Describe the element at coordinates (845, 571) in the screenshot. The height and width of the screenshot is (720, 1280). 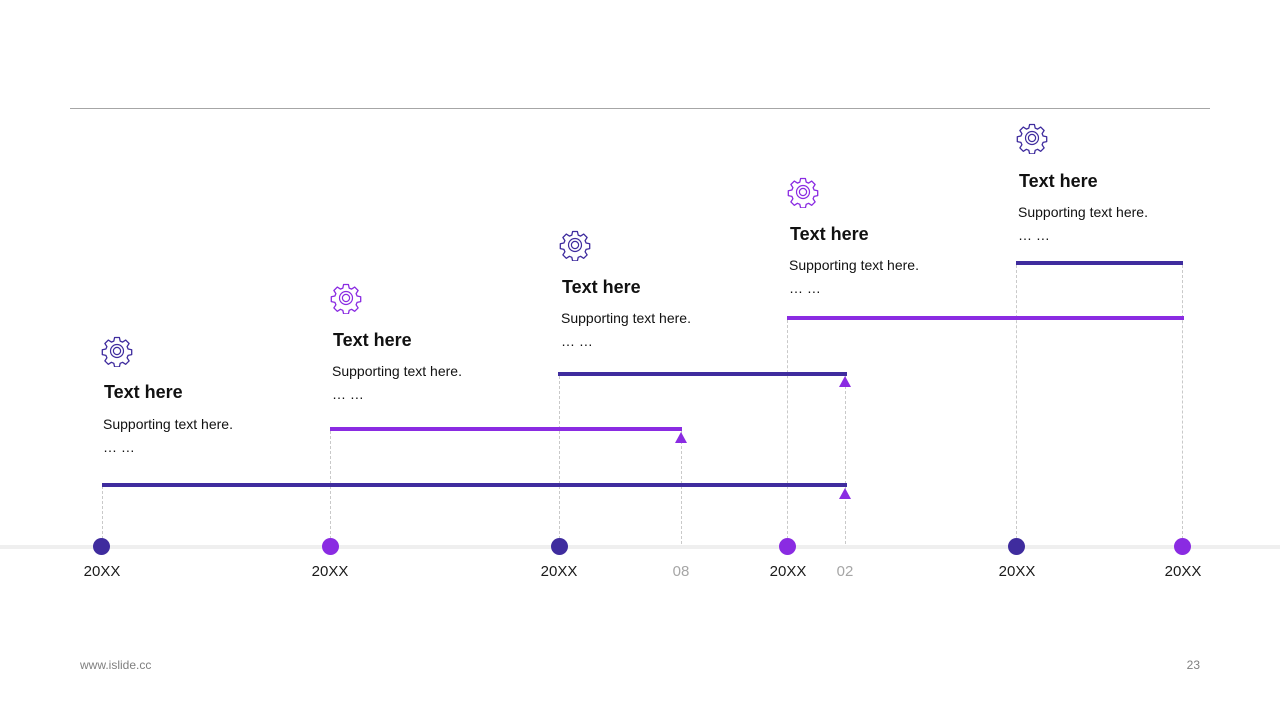
I see `axis-label: 02` at that location.